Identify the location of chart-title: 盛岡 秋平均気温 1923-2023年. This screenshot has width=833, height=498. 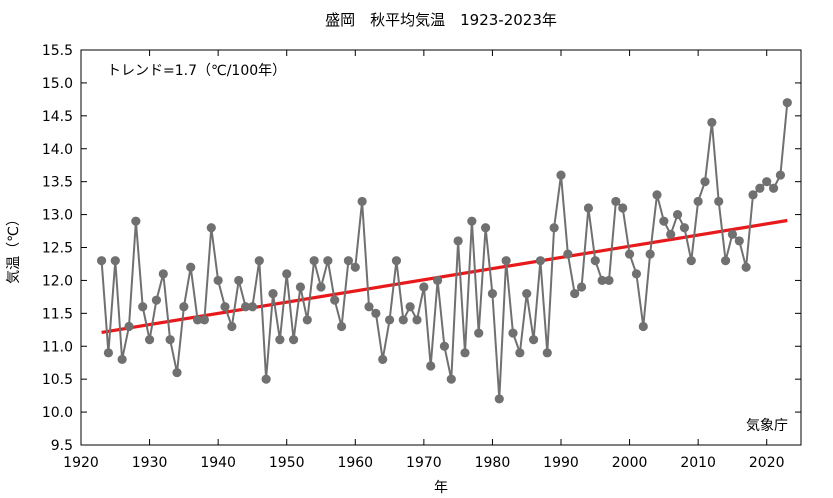
(441, 20).